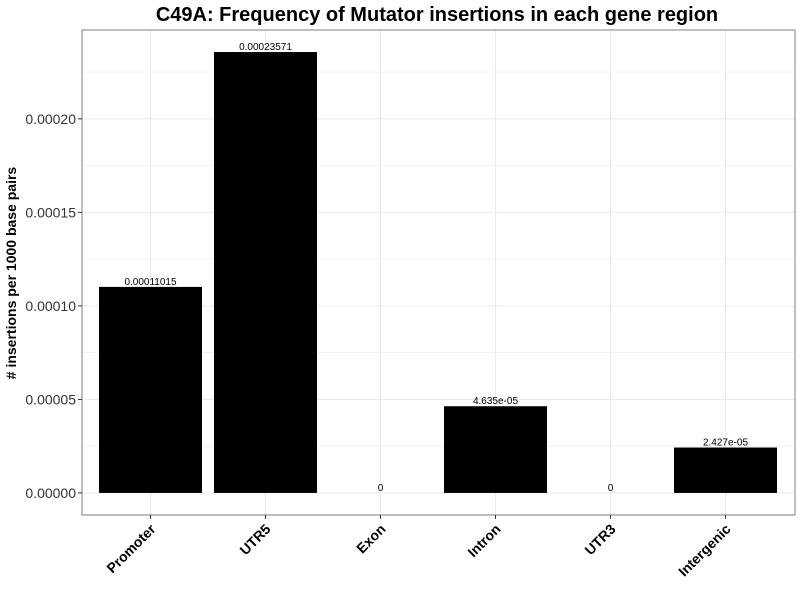 This screenshot has height=600, width=800. What do you see at coordinates (725, 470) in the screenshot?
I see `bar-intergenic` at bounding box center [725, 470].